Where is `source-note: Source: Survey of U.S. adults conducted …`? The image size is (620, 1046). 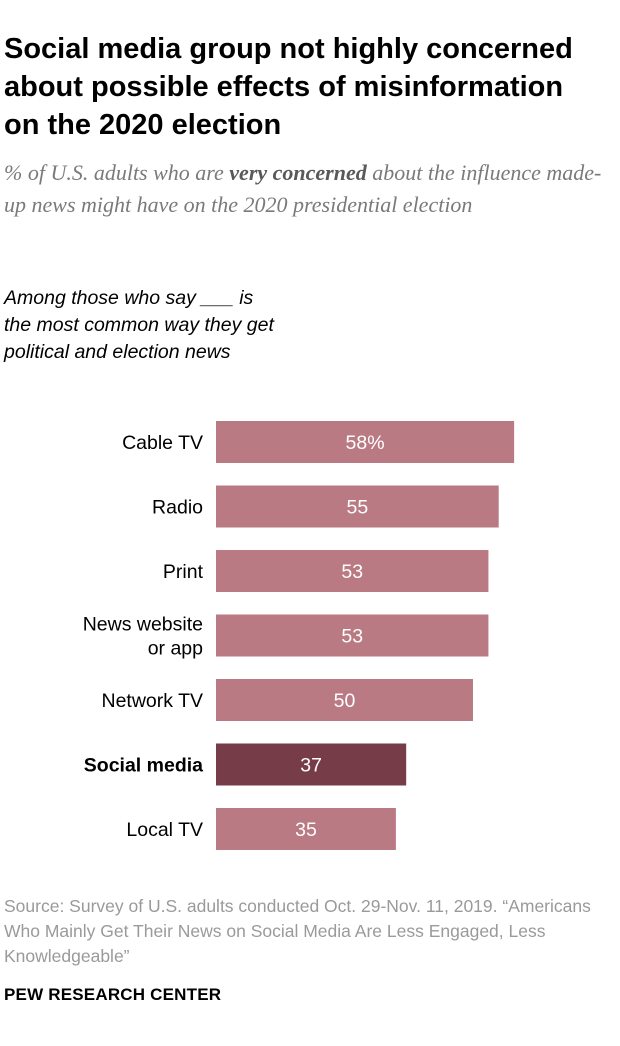
source-note: Source: Survey of U.S. adults conducted … is located at coordinates (297, 931).